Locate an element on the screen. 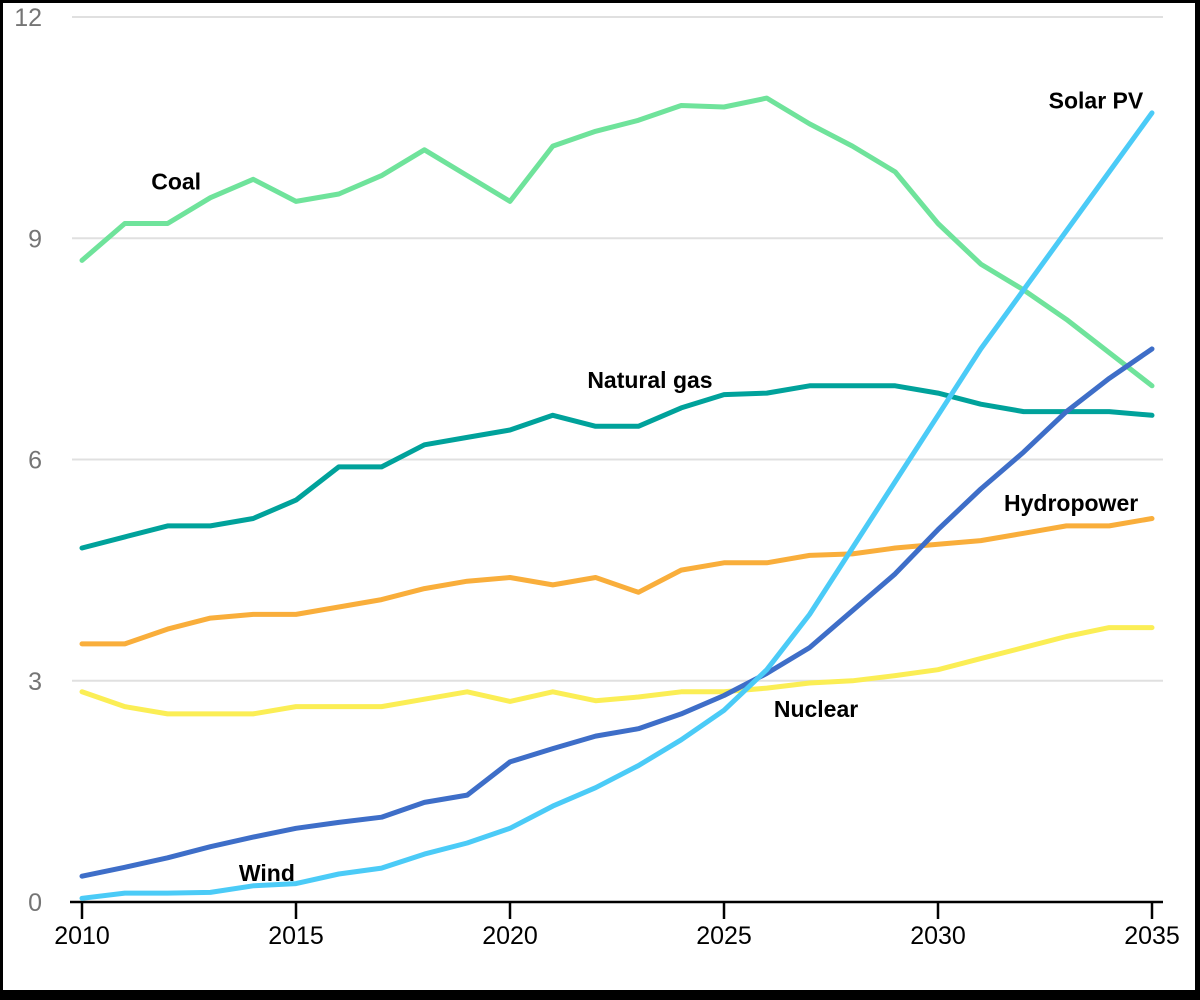  series-label-wind: Wind is located at coordinates (267, 873).